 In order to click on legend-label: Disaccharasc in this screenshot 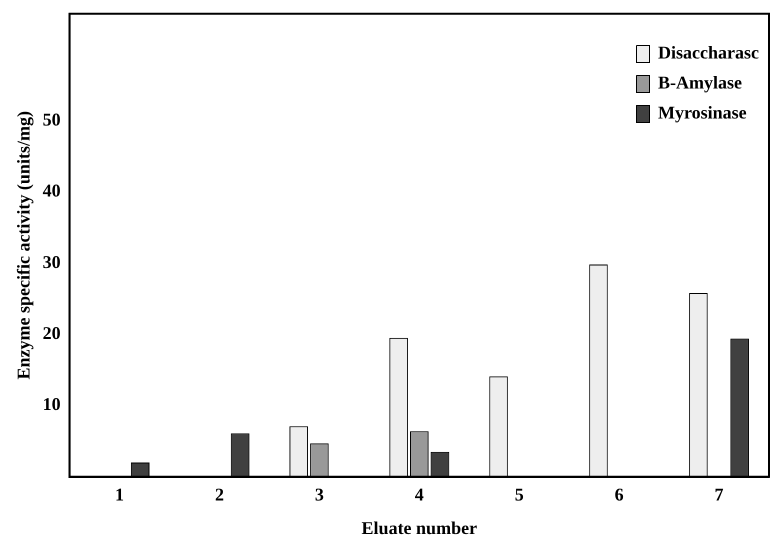, I will do `click(708, 52)`.